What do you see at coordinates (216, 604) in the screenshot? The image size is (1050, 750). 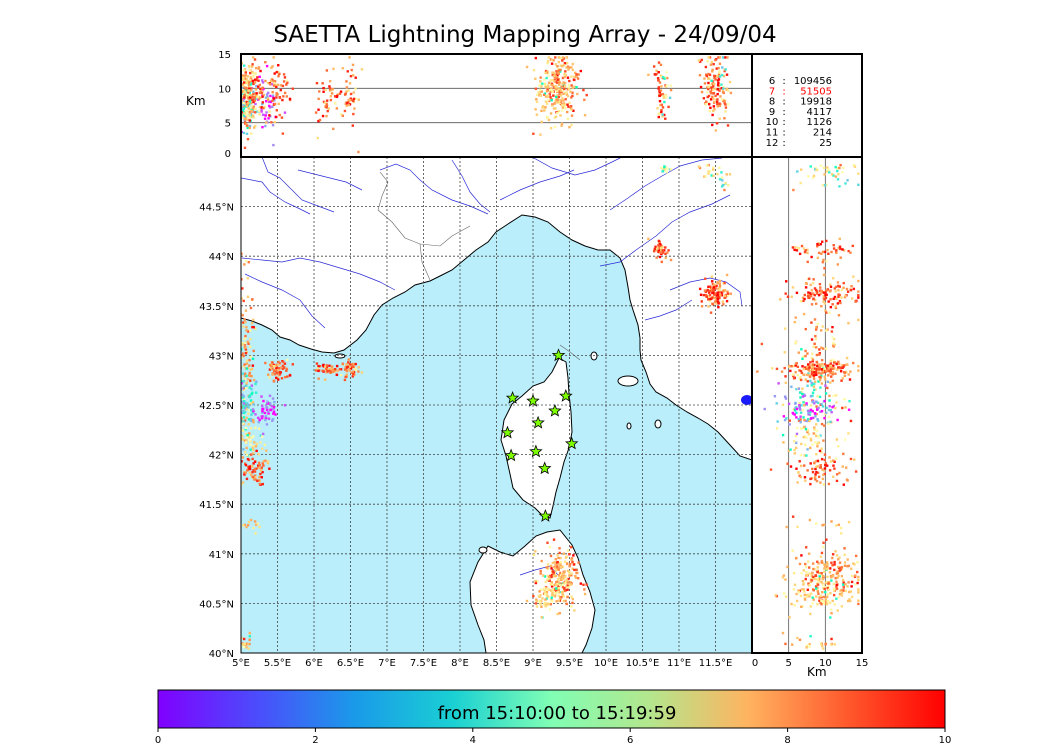 I see `lat-tick-label: 40.5°N` at bounding box center [216, 604].